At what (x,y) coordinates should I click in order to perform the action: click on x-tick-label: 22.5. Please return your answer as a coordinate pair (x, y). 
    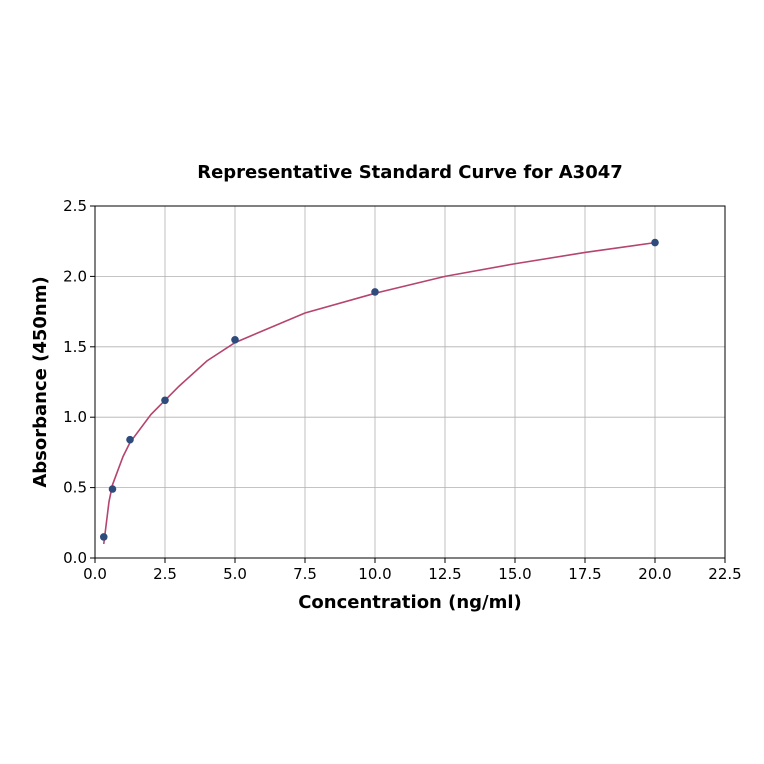
    Looking at the image, I should click on (724, 574).